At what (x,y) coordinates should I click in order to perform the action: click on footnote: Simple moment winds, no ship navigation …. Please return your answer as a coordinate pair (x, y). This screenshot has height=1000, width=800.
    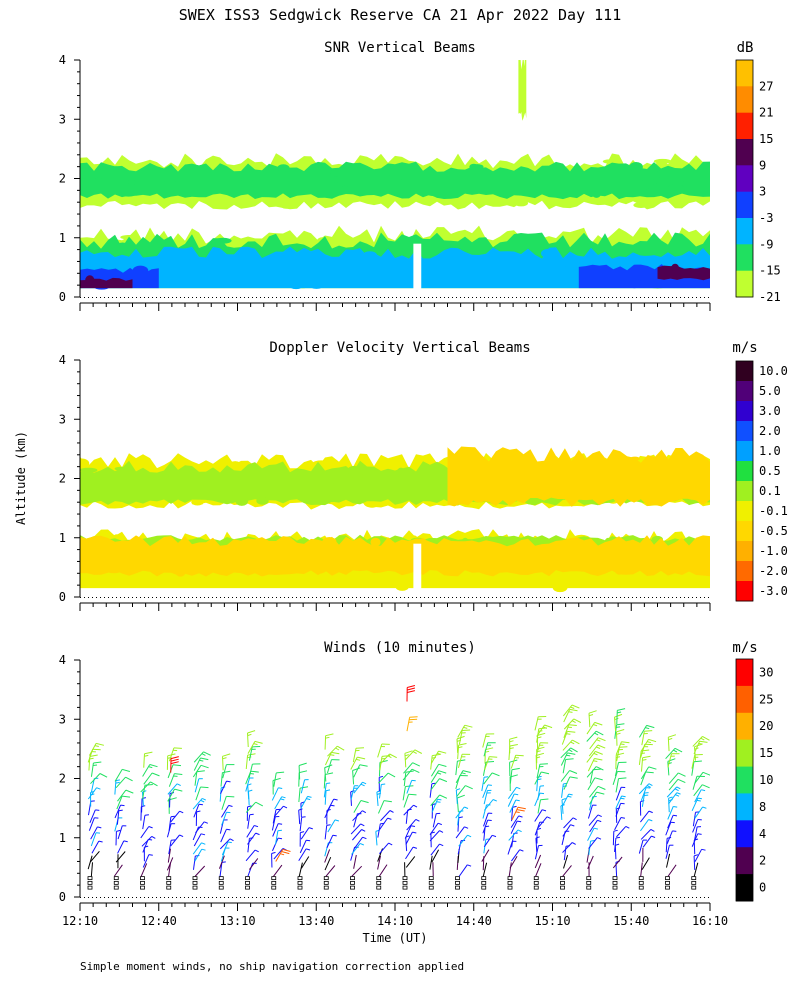
    Looking at the image, I should click on (272, 966).